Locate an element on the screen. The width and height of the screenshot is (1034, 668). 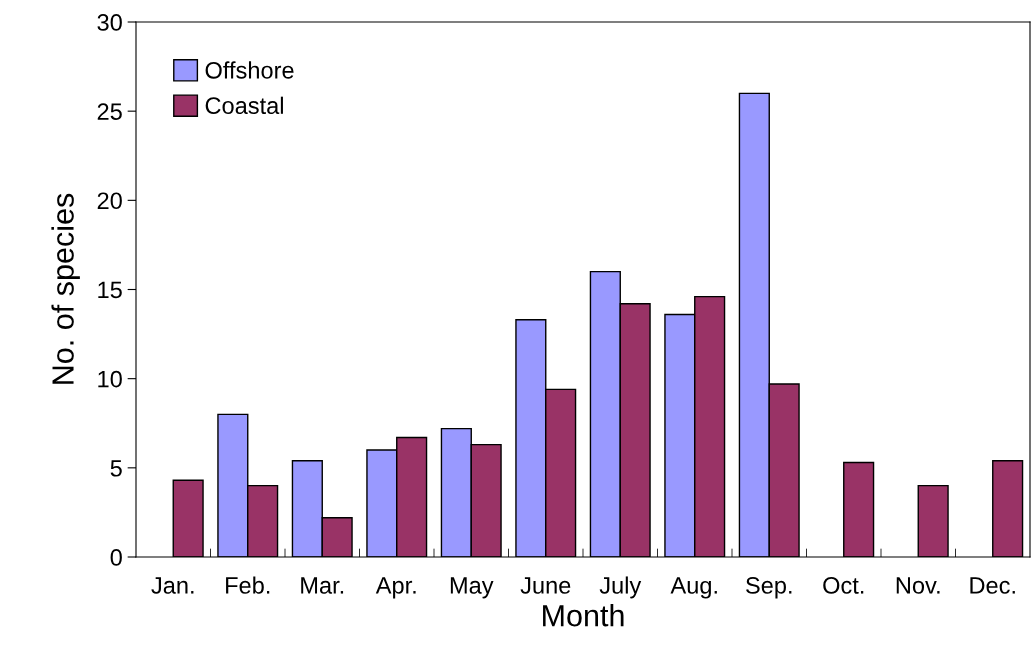
x-tick-label: Dec. is located at coordinates (992, 585).